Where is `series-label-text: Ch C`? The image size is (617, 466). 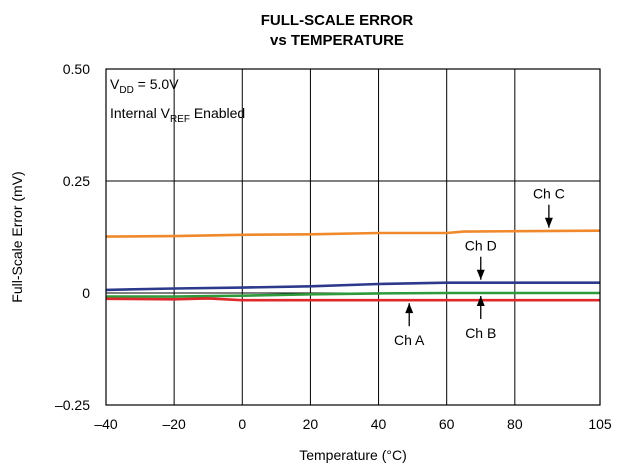
series-label-text: Ch C is located at coordinates (549, 194).